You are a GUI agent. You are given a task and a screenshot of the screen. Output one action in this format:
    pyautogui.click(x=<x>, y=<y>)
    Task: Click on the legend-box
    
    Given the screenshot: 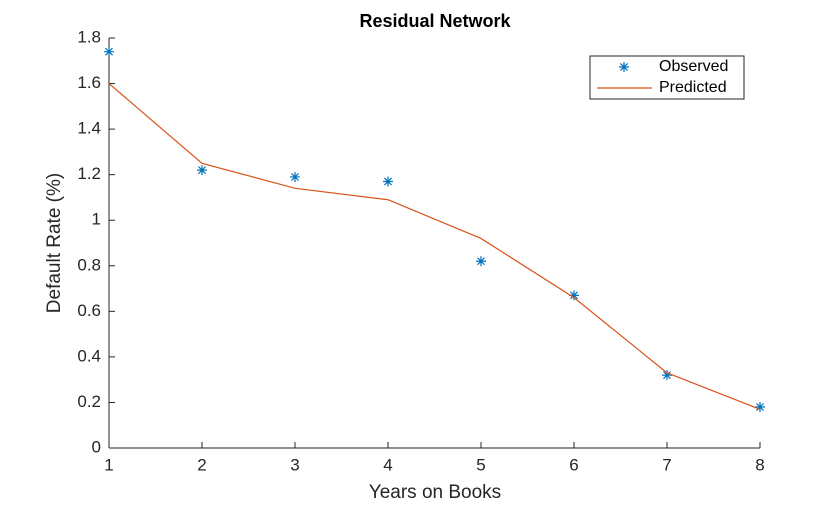 What is the action you would take?
    pyautogui.click(x=667, y=77)
    